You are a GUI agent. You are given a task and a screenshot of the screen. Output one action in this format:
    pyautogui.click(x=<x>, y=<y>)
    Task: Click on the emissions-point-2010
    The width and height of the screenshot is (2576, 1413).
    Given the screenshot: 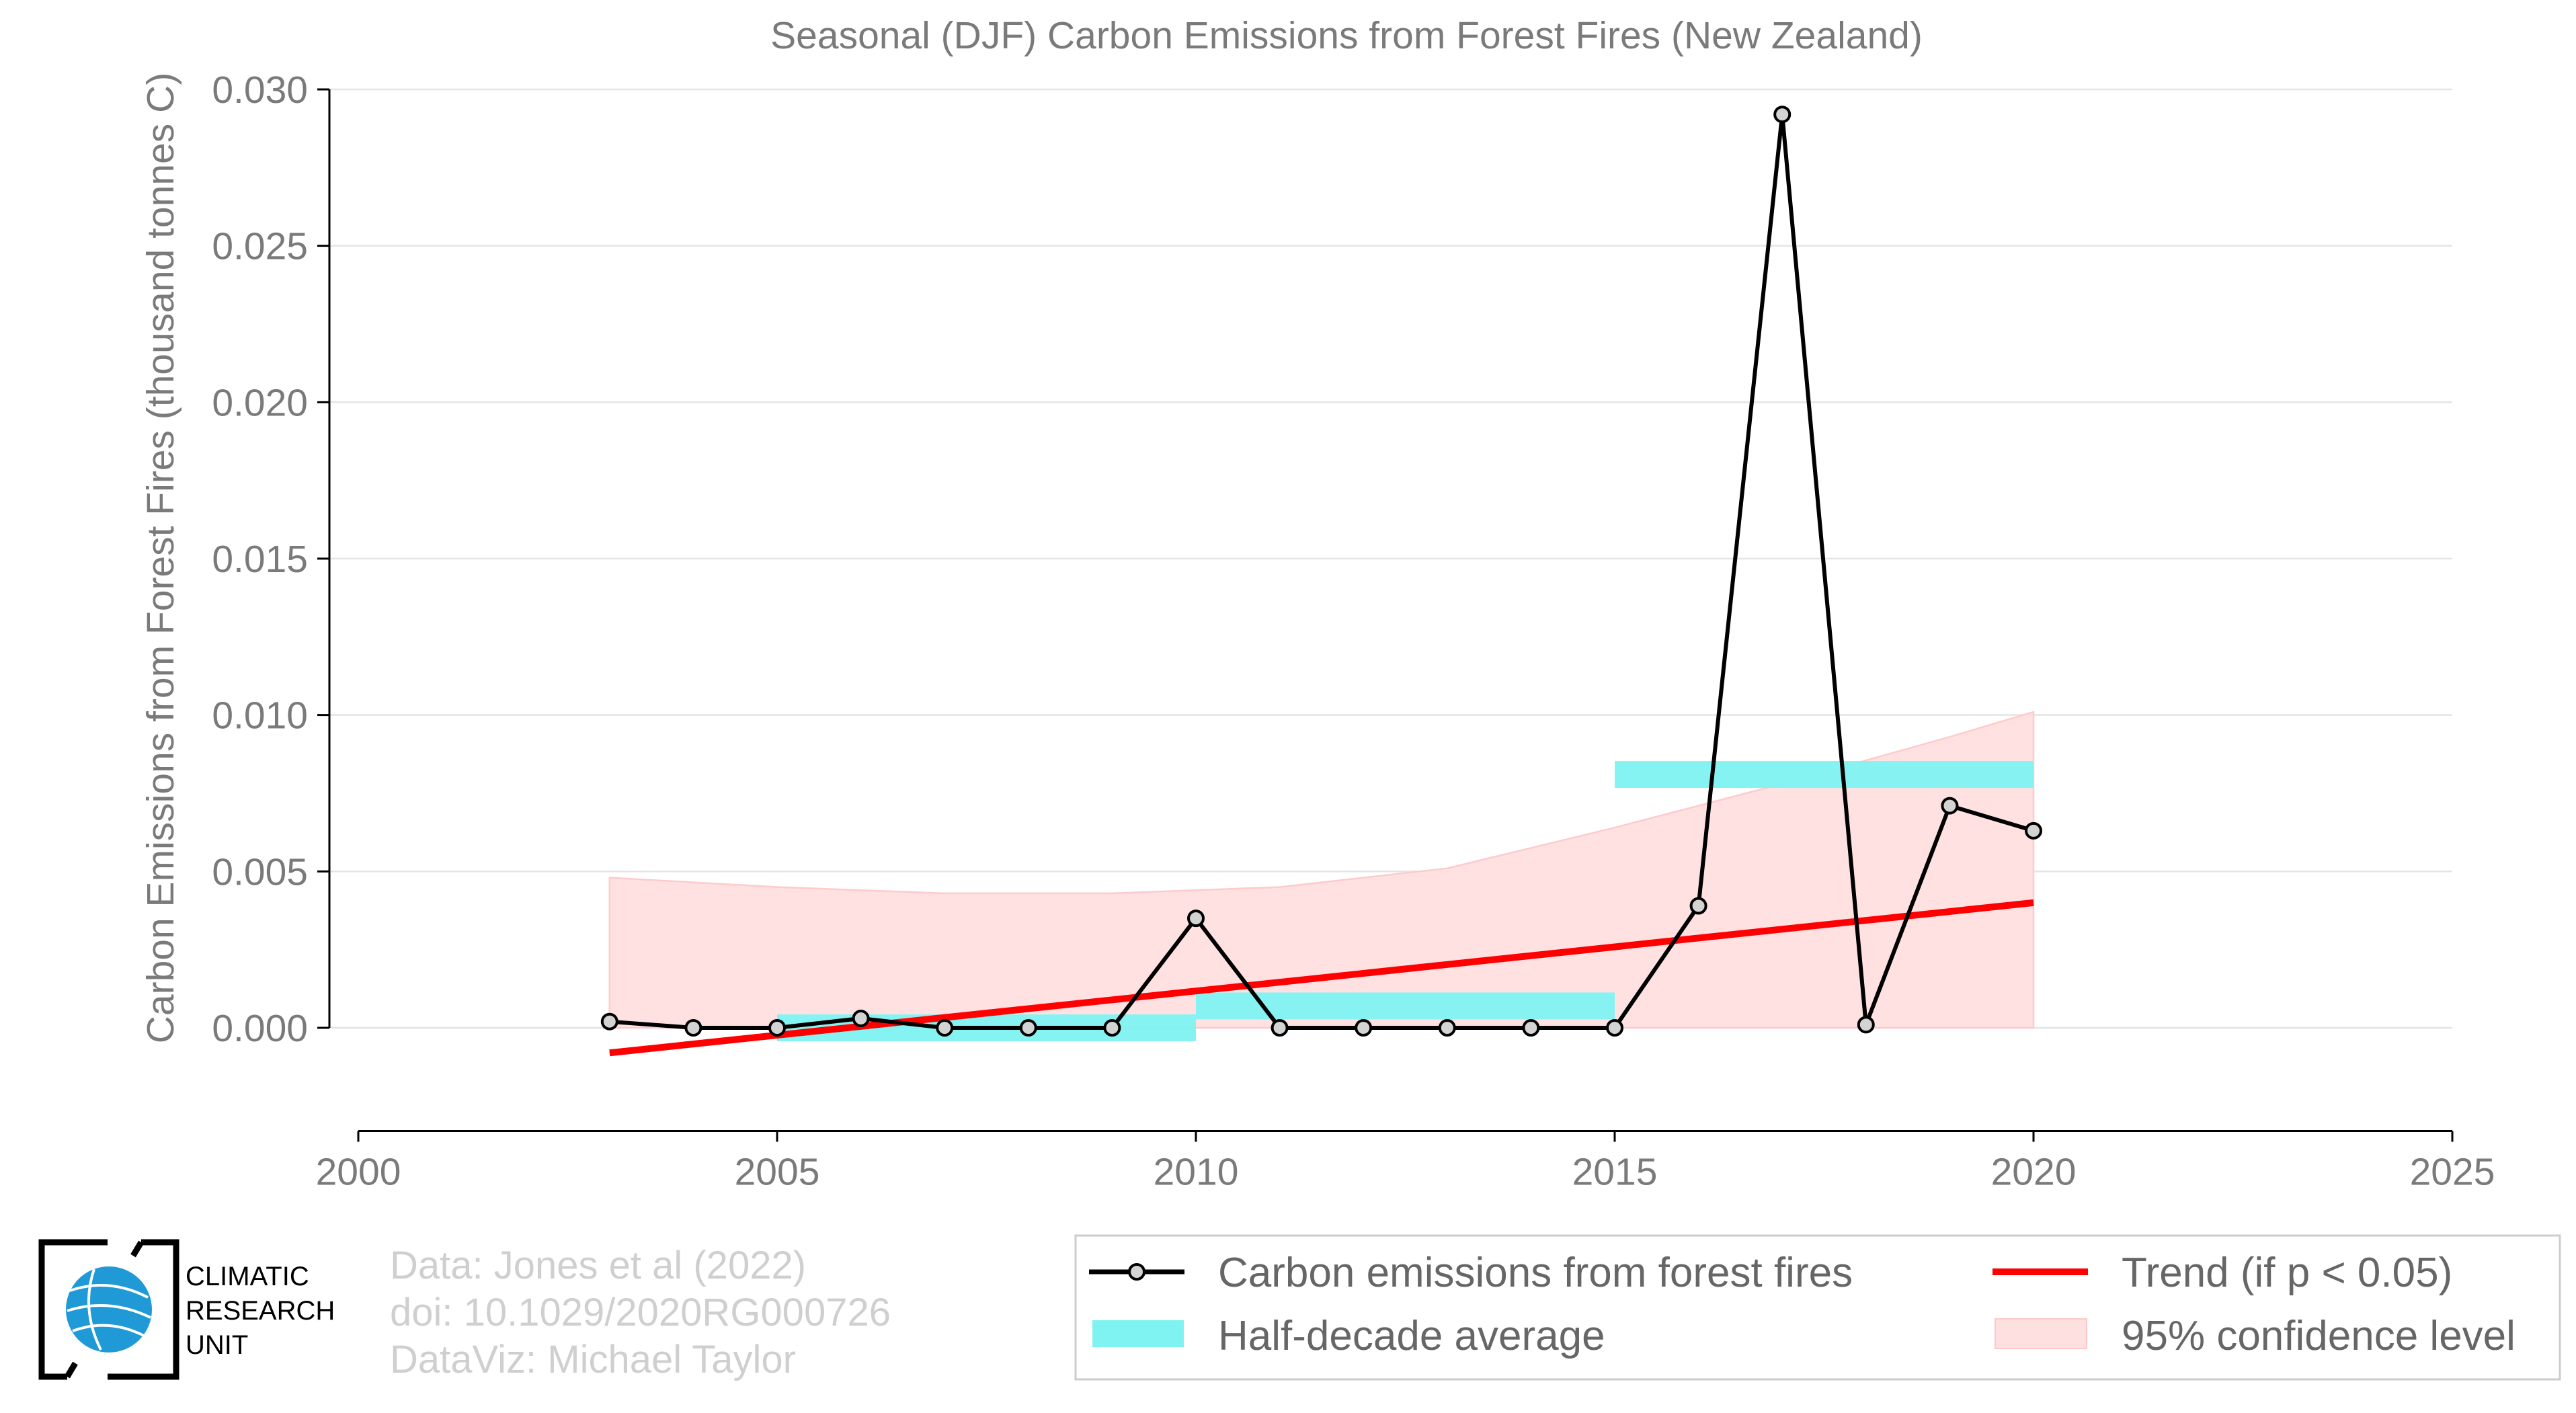 What is the action you would take?
    pyautogui.click(x=1196, y=919)
    